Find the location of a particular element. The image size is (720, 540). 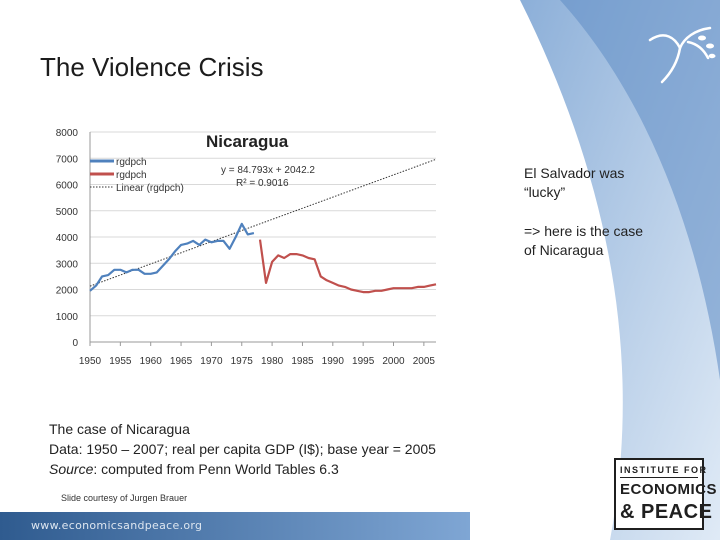

y-tick-label: 6000 is located at coordinates (67, 186).